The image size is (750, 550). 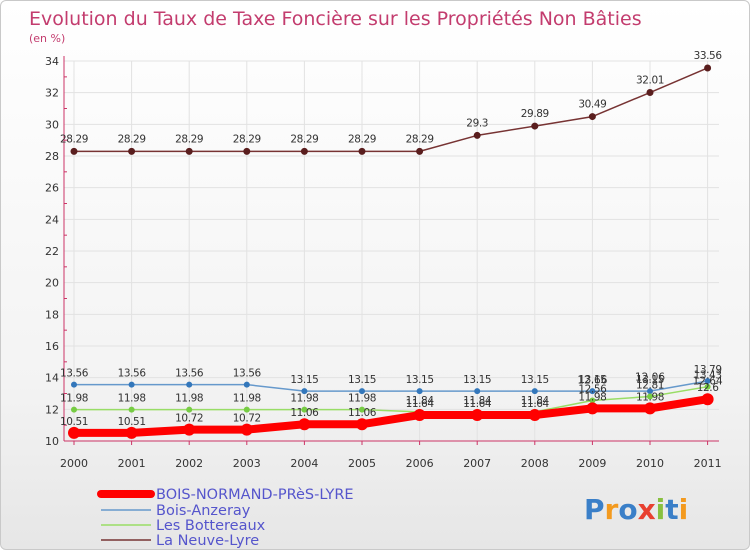 I want to click on legend-label-2: Les Bottereaux, so click(x=211, y=526).